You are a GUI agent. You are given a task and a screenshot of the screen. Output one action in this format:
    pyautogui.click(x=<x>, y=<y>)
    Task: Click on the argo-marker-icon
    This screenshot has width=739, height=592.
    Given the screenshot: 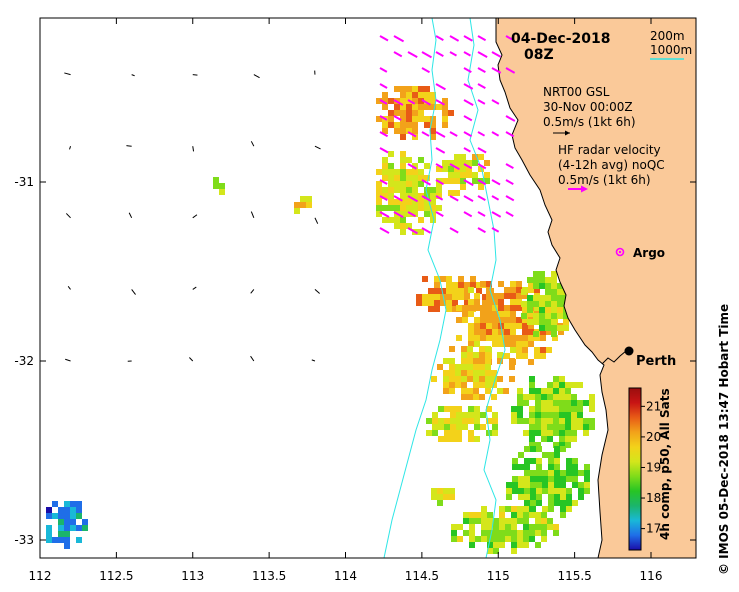 What is the action you would take?
    pyautogui.click(x=620, y=252)
    